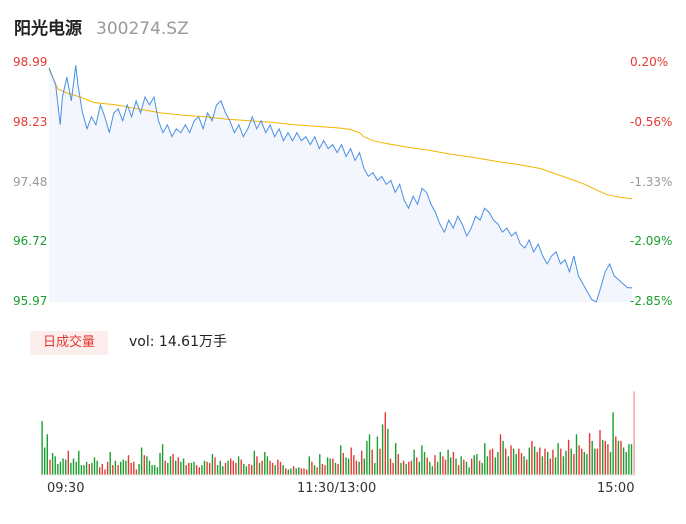 The image size is (686, 524). What do you see at coordinates (651, 122) in the screenshot?
I see `y-tick-right-1: -0.56%` at bounding box center [651, 122].